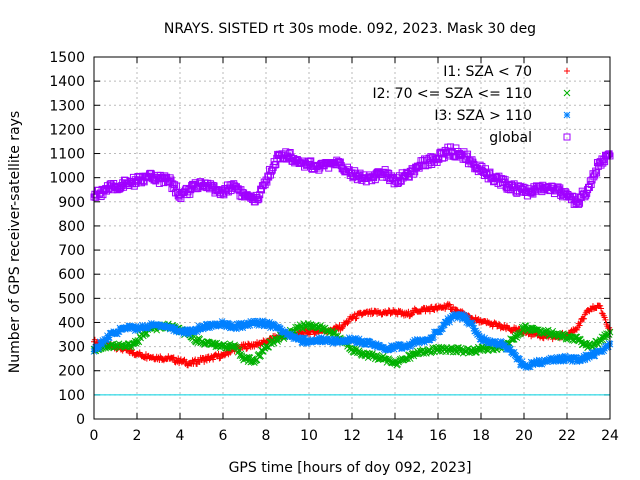 Image resolution: width=640 pixels, height=480 pixels. What do you see at coordinates (567, 436) in the screenshot?
I see `x-tick-label: 22` at bounding box center [567, 436].